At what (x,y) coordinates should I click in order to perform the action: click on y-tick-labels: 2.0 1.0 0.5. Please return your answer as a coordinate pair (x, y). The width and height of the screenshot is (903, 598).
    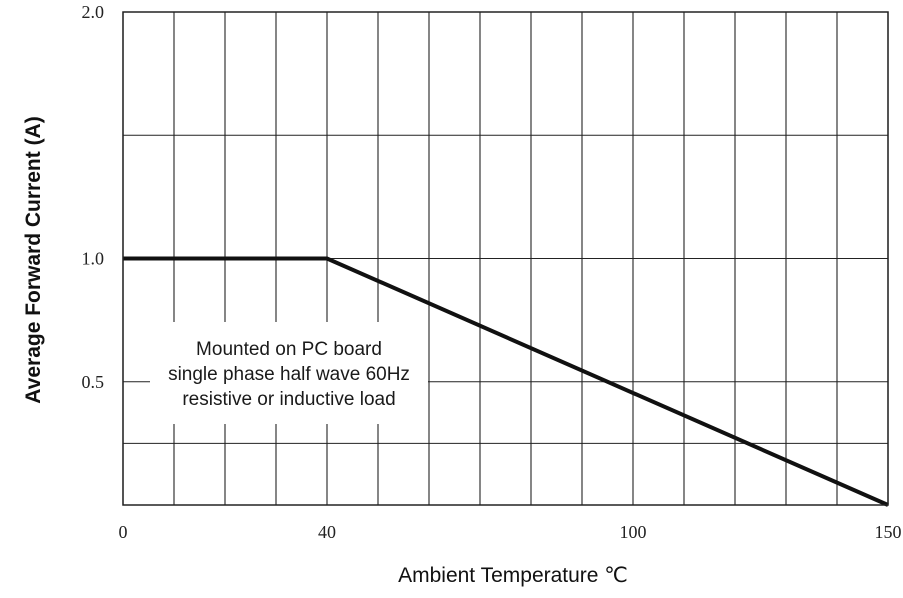
    Looking at the image, I should click on (93, 197).